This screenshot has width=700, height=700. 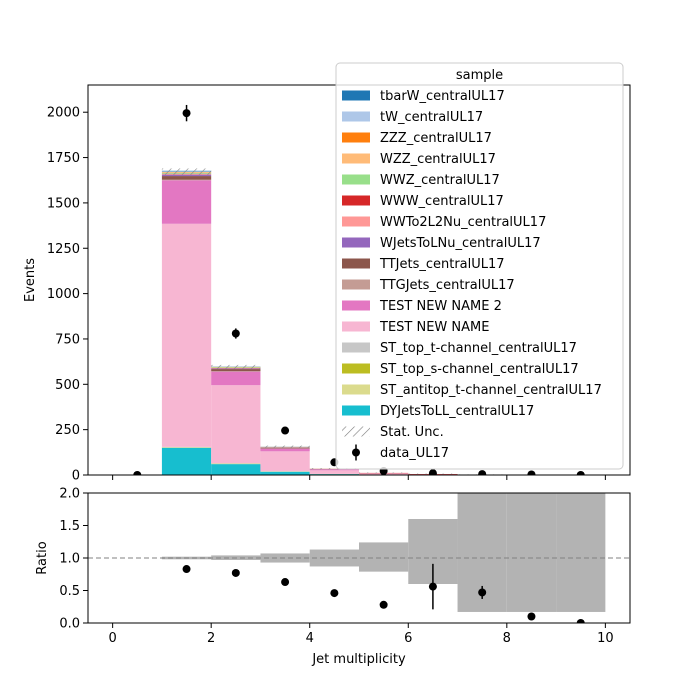 I want to click on ratio-x-tick-label: 6, so click(x=408, y=638).